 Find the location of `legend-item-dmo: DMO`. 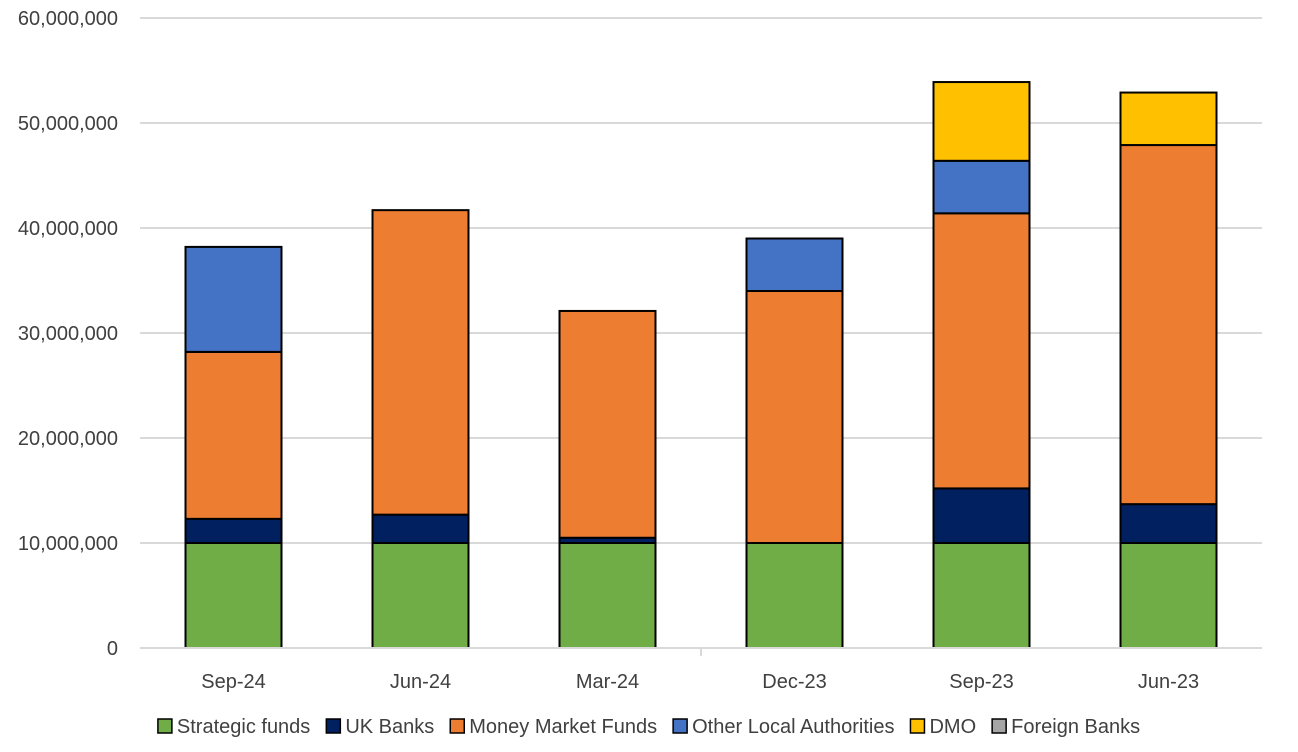

legend-item-dmo: DMO is located at coordinates (942, 727).